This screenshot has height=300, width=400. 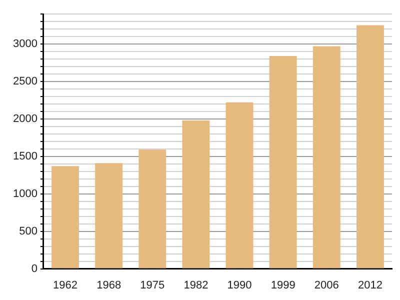 I want to click on y-tick-label: 500, so click(x=28, y=231).